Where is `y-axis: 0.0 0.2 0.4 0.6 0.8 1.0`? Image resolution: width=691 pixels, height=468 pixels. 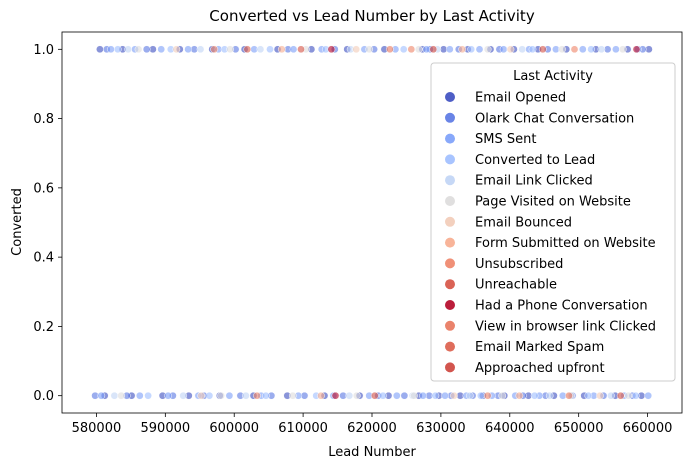
y-axis: 0.0 0.2 0.4 0.6 0.8 1.0 is located at coordinates (47, 223).